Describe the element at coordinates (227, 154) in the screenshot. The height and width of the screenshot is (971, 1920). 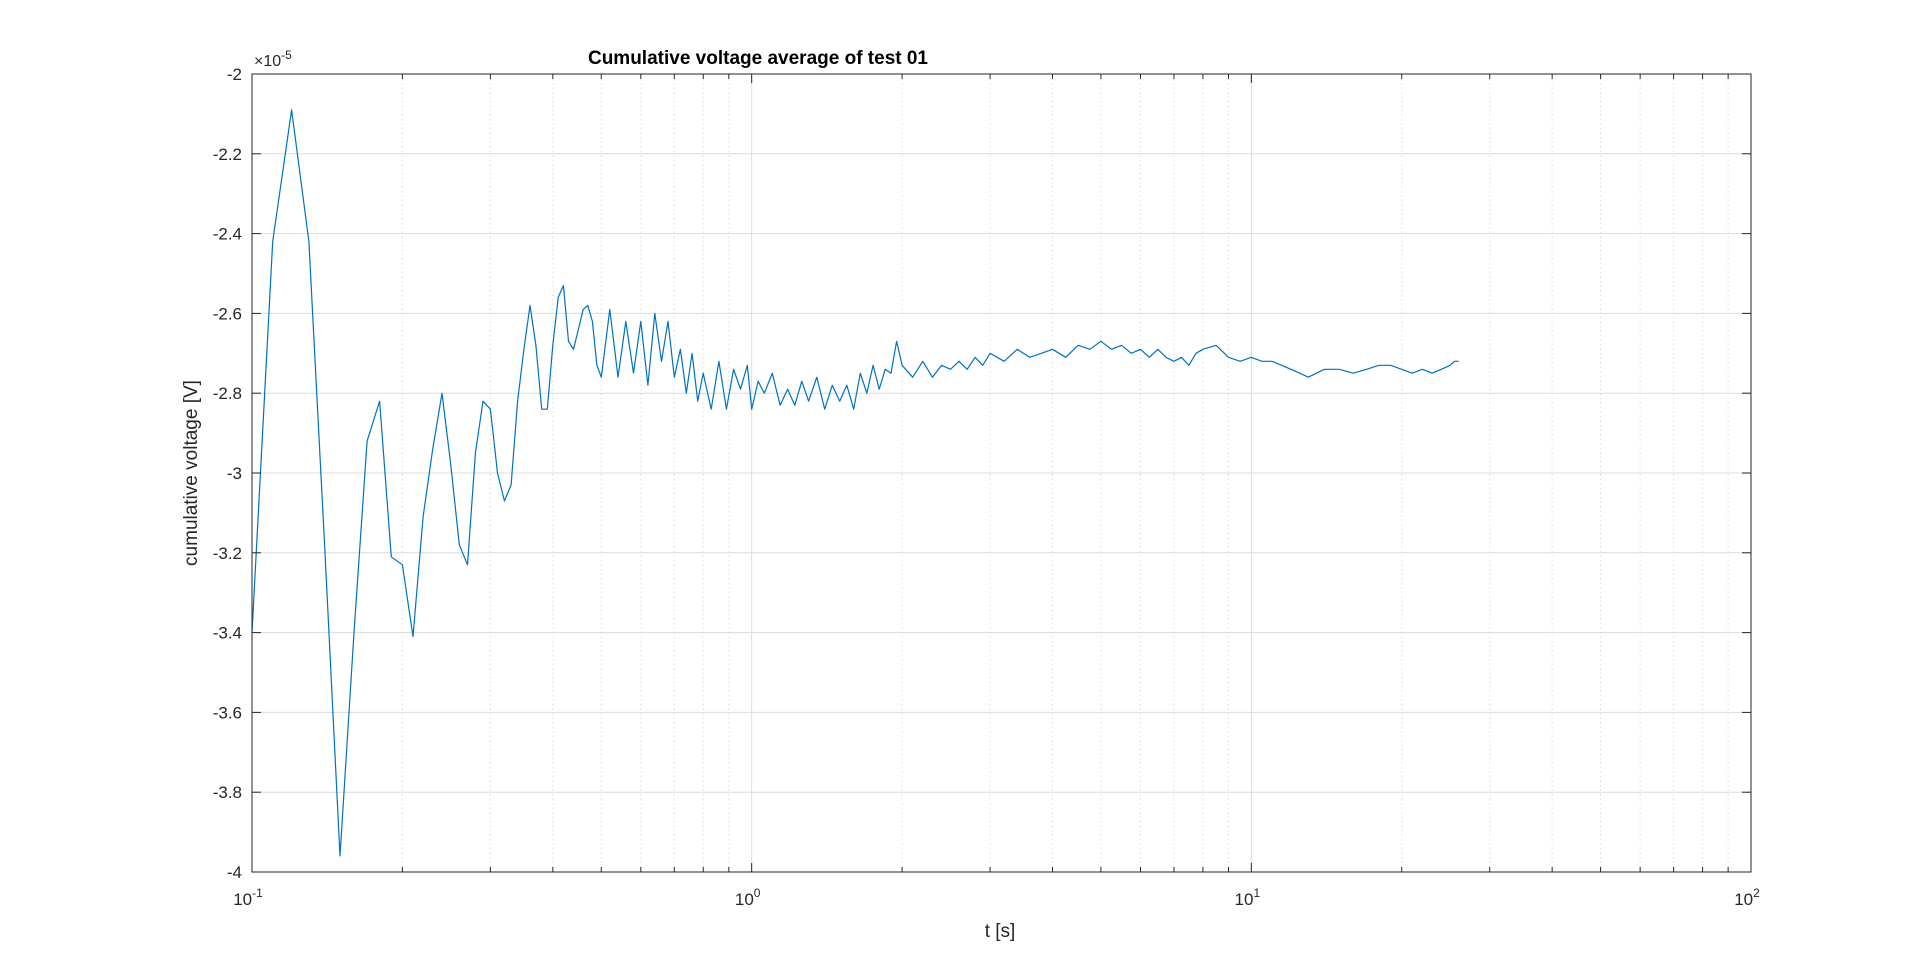
I see `y-tick-label: -2.2` at that location.